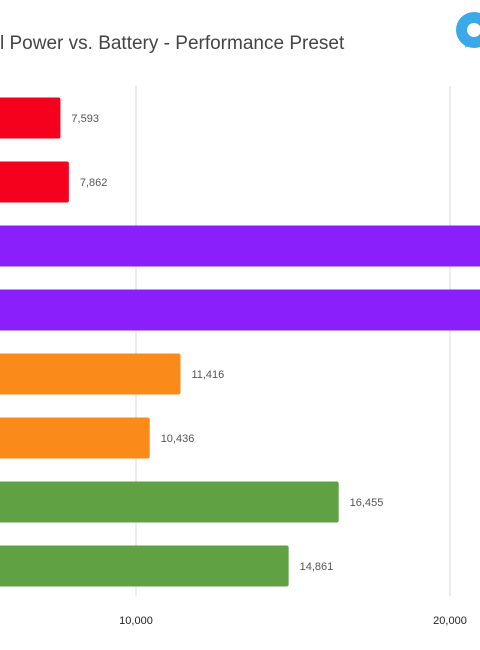  Describe the element at coordinates (293, 621) in the screenshot. I see `x-axis-ticks: 10,000 20,000` at that location.